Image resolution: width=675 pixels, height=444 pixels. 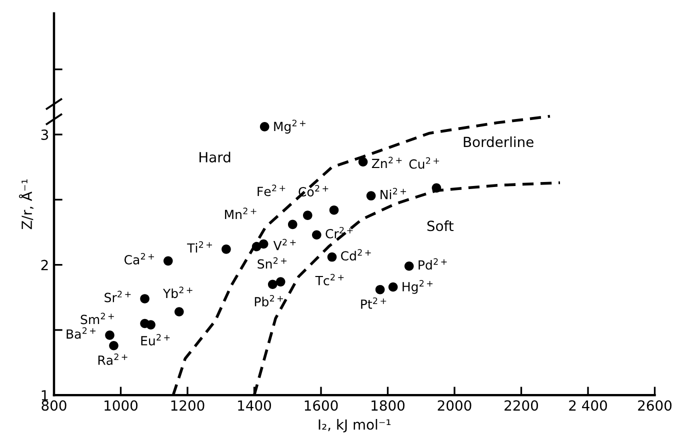 I want to click on y-axis-title: Z/r, Å⁻¹, so click(x=26, y=204).